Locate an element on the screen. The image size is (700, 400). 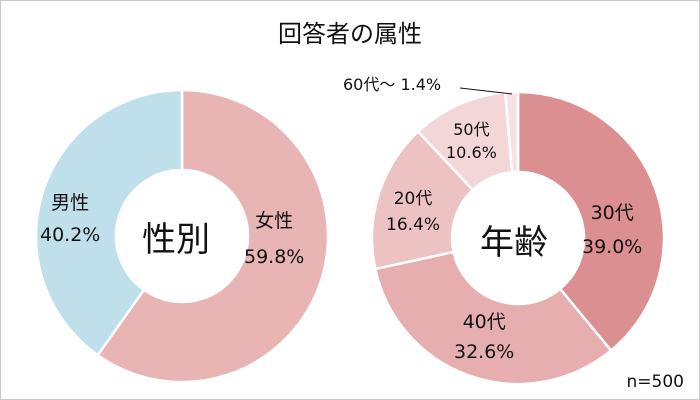
sample-size-note: n=500 is located at coordinates (655, 382).